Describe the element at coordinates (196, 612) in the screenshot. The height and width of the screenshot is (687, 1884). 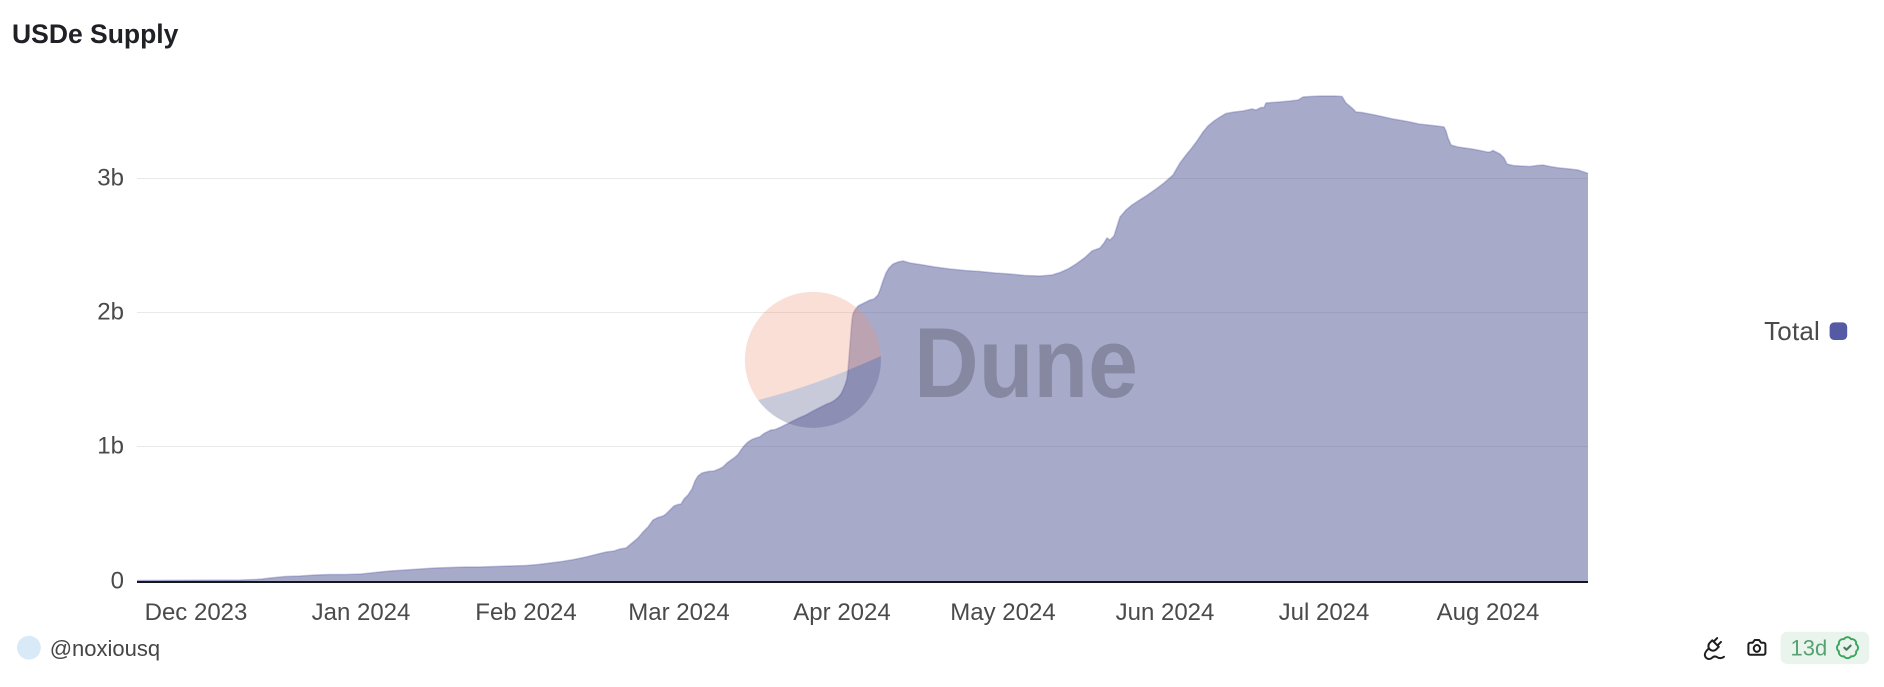
I see `svg-text: Dec 2023` at that location.